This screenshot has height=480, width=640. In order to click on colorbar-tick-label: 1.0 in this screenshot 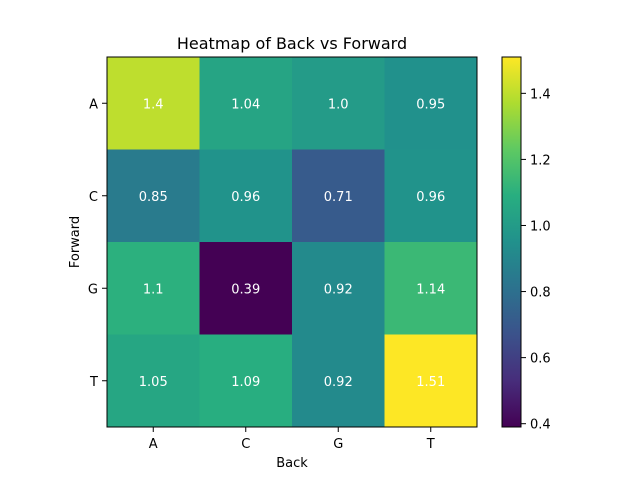, I will do `click(540, 226)`.